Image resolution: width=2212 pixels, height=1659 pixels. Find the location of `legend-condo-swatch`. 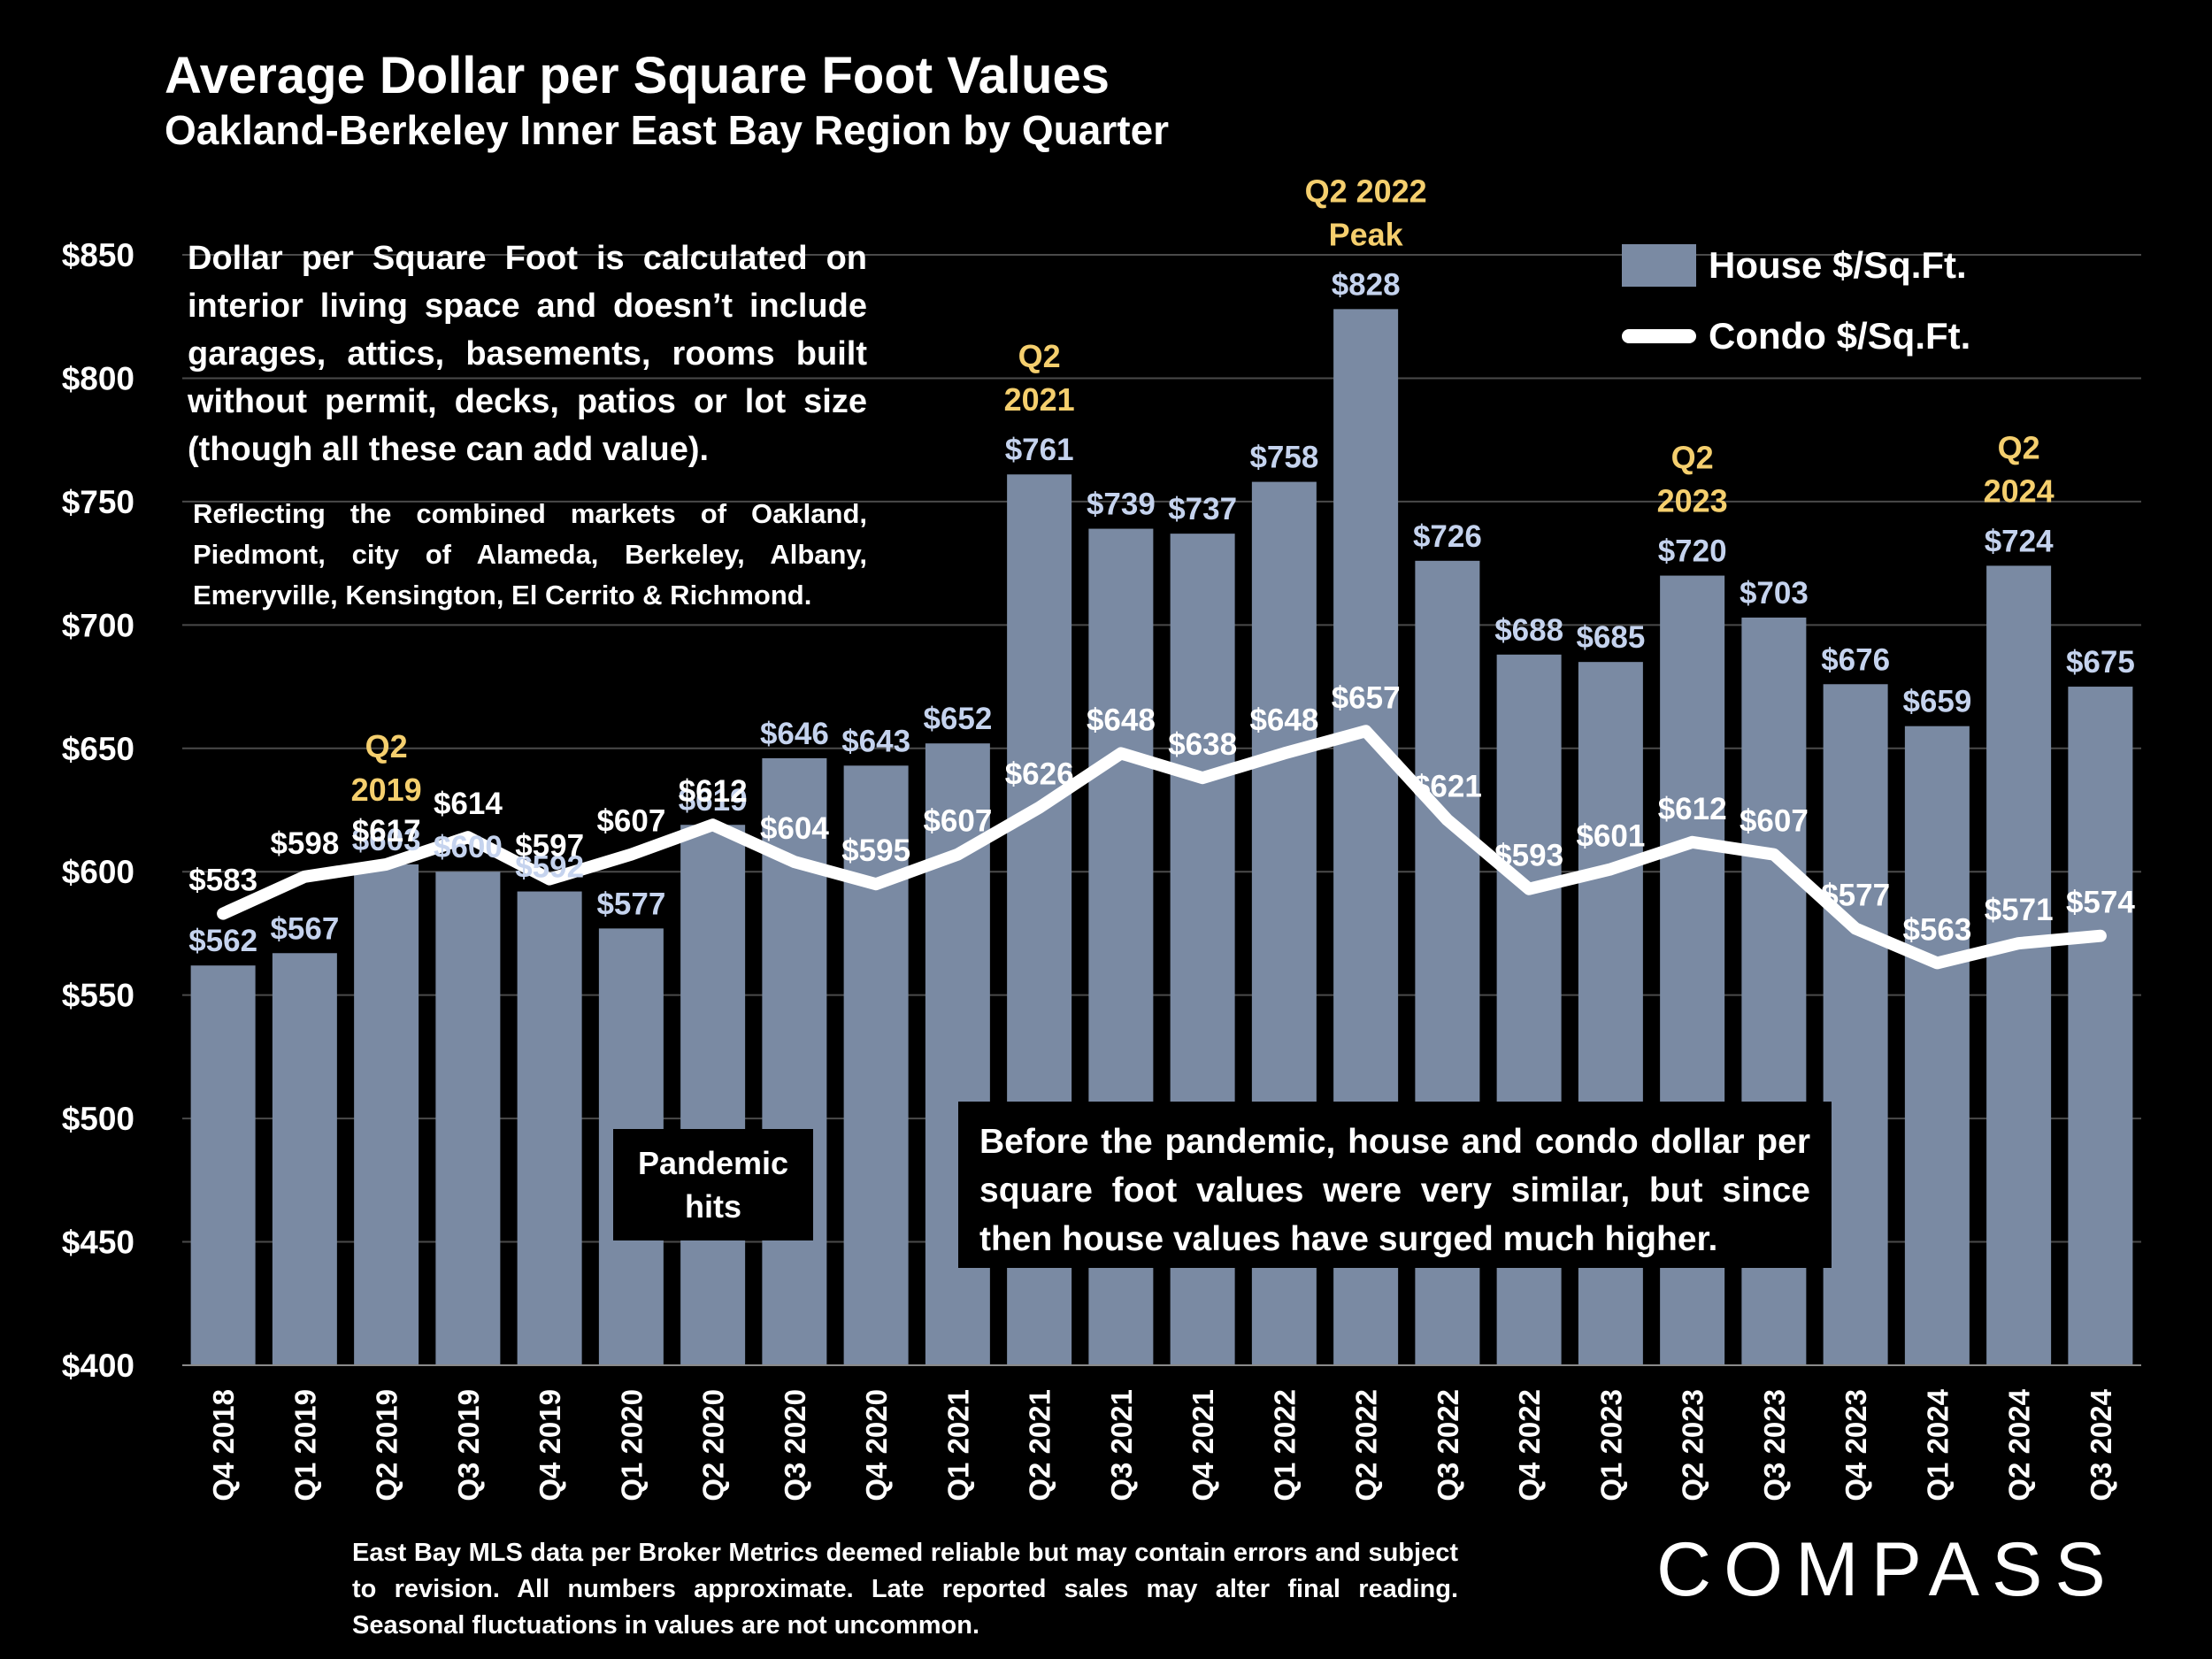

legend-condo-swatch is located at coordinates (1659, 336).